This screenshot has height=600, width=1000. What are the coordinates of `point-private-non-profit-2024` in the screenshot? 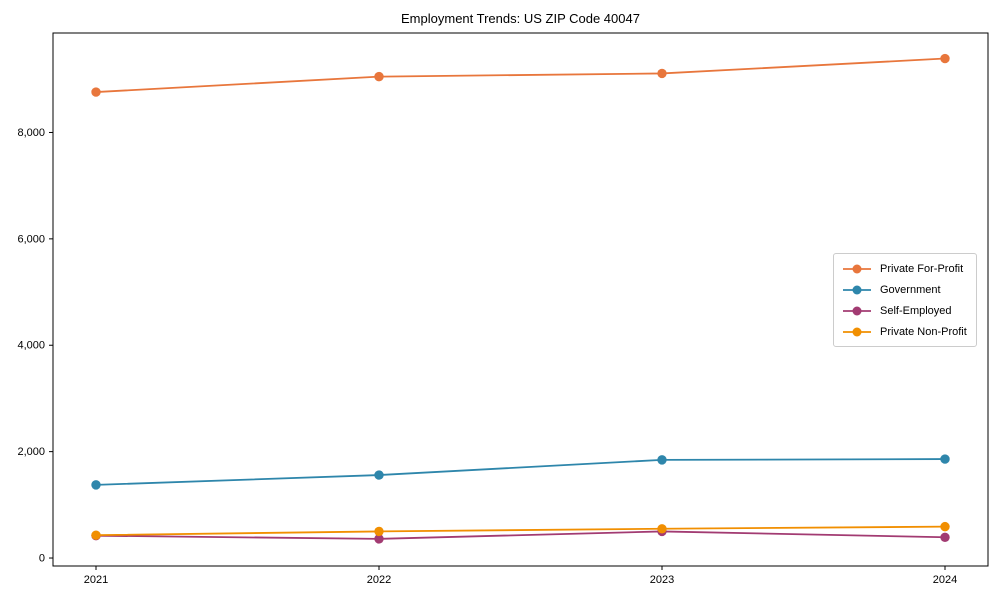 It's located at (945, 526).